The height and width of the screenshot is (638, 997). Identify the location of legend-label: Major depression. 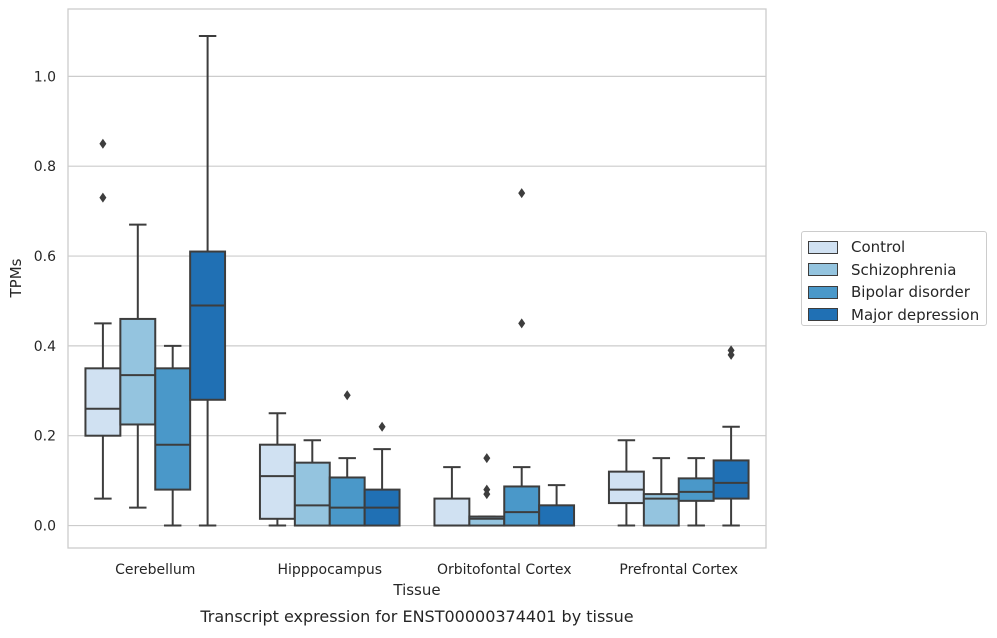
(915, 314).